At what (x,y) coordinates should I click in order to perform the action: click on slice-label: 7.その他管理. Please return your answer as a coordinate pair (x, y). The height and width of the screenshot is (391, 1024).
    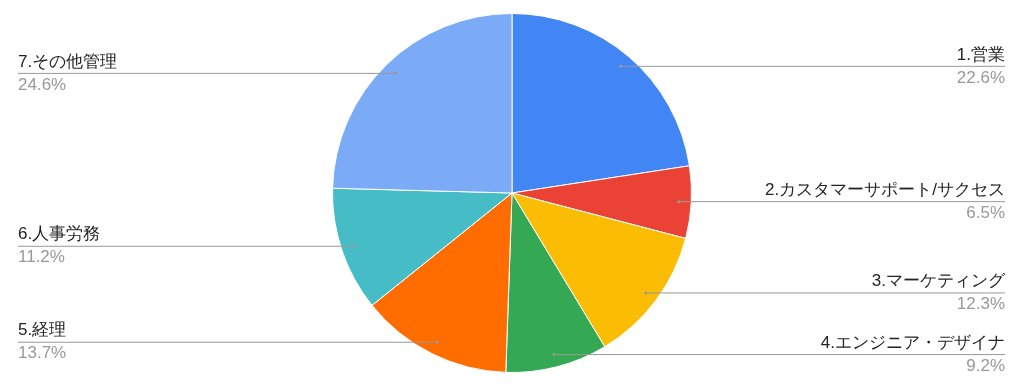
    Looking at the image, I should click on (68, 61).